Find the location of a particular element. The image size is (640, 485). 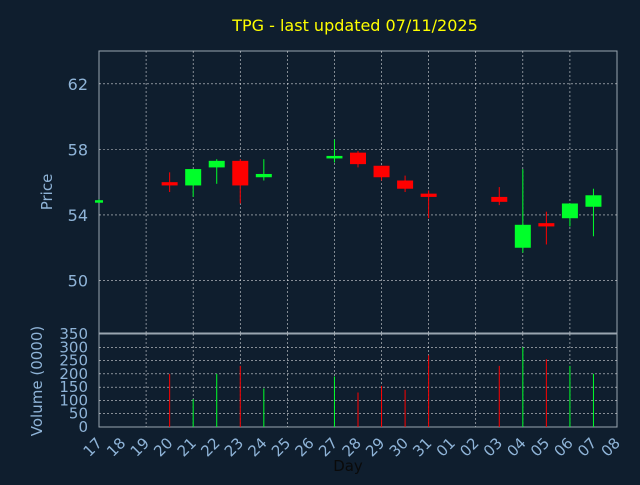

volume-y-tick-label: 0 is located at coordinates (83, 427).